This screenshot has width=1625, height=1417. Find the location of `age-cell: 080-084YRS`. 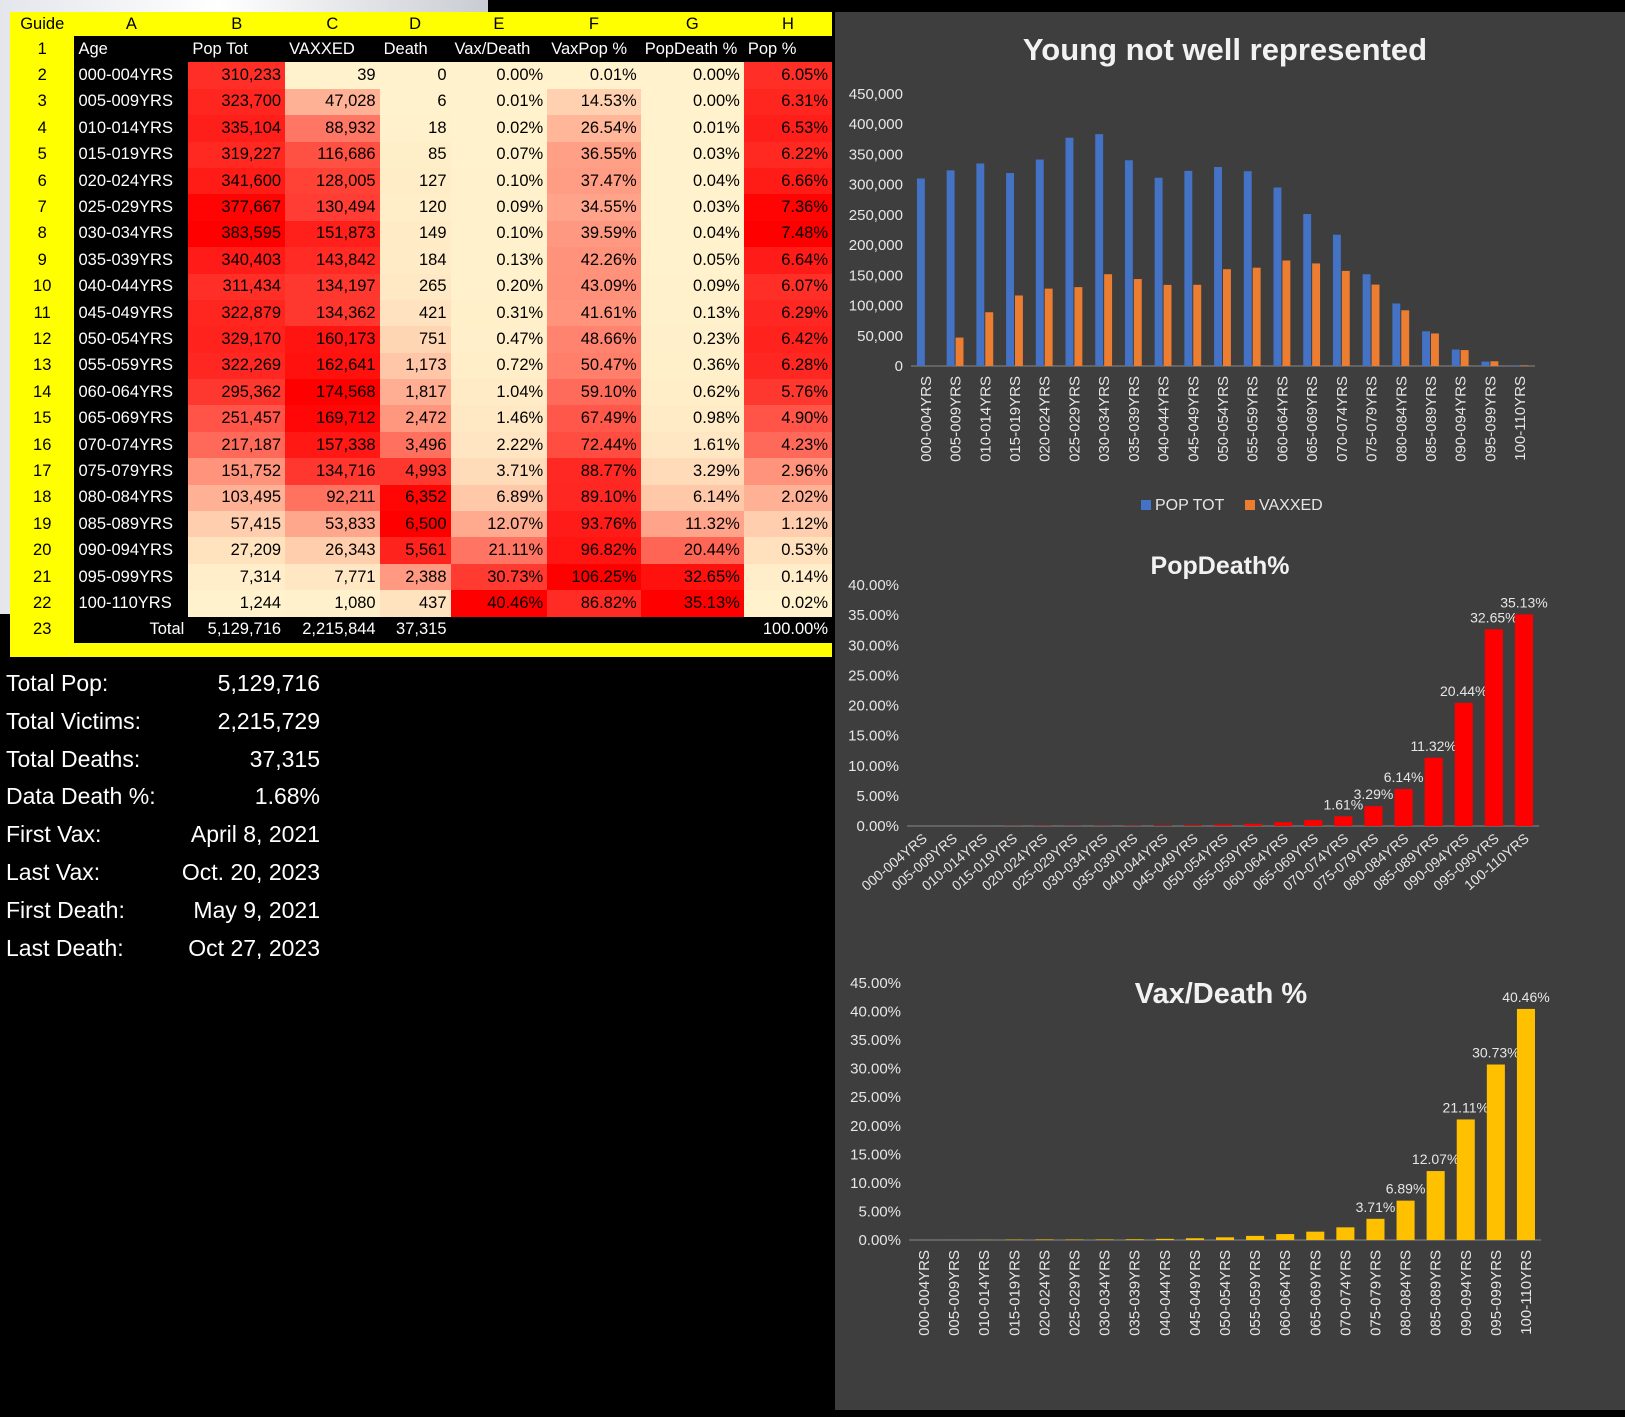

age-cell: 080-084YRS is located at coordinates (131, 498).